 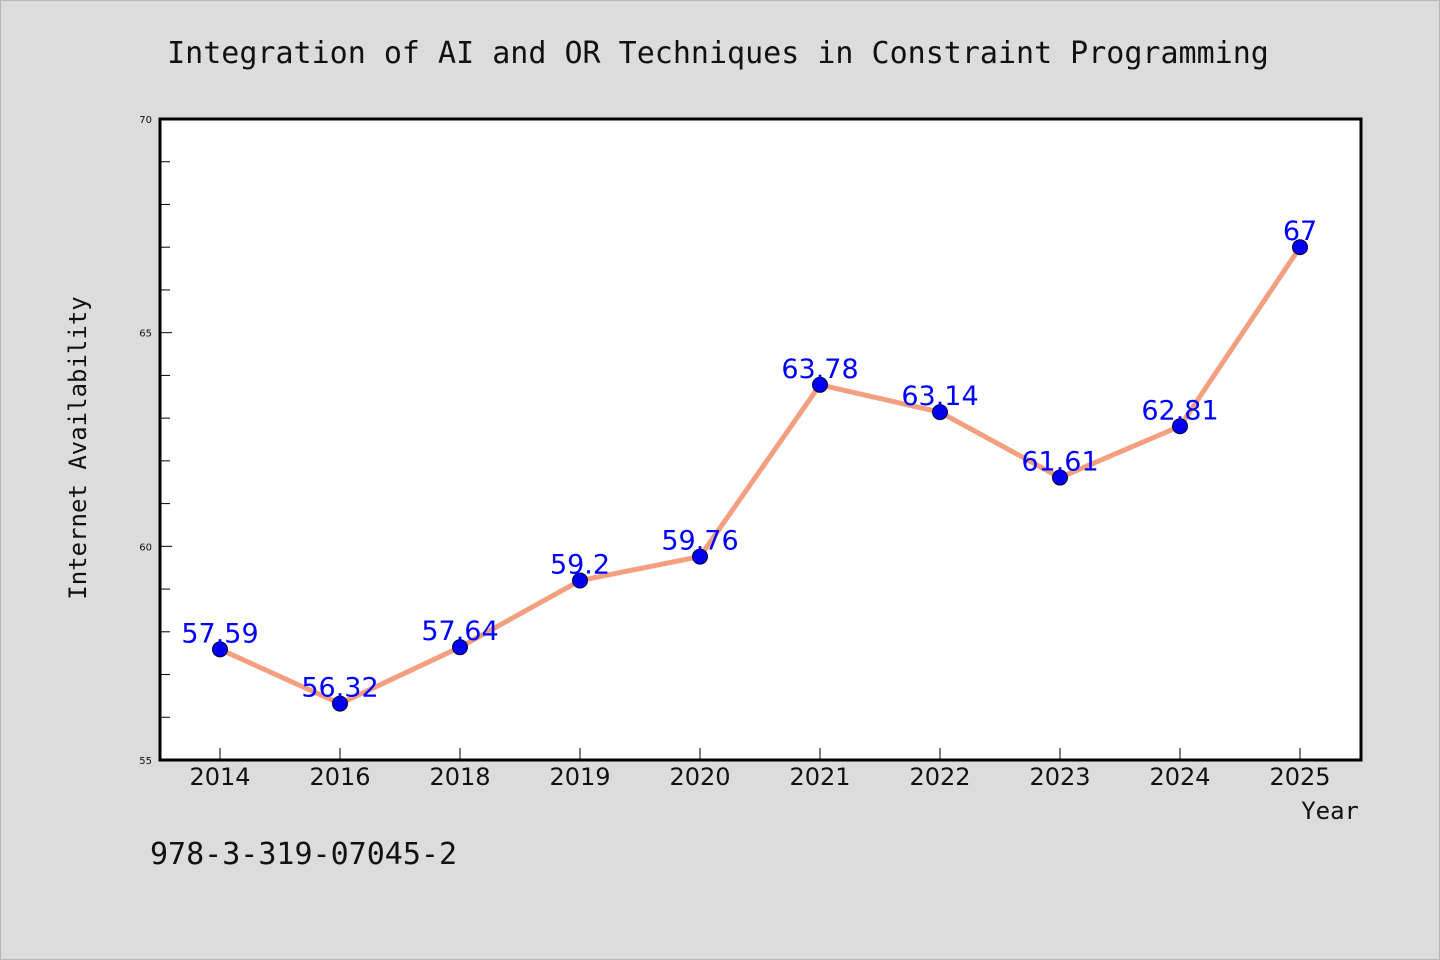 What do you see at coordinates (145, 120) in the screenshot?
I see `y-tick-label: 70` at bounding box center [145, 120].